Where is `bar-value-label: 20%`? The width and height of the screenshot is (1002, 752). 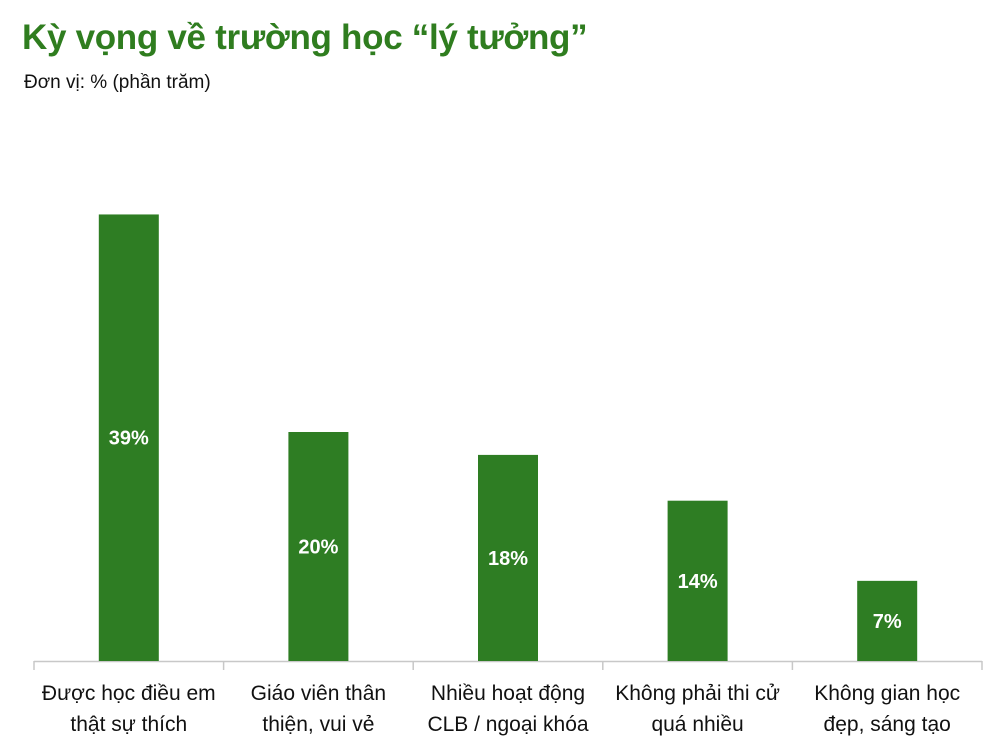 bar-value-label: 20% is located at coordinates (318, 548).